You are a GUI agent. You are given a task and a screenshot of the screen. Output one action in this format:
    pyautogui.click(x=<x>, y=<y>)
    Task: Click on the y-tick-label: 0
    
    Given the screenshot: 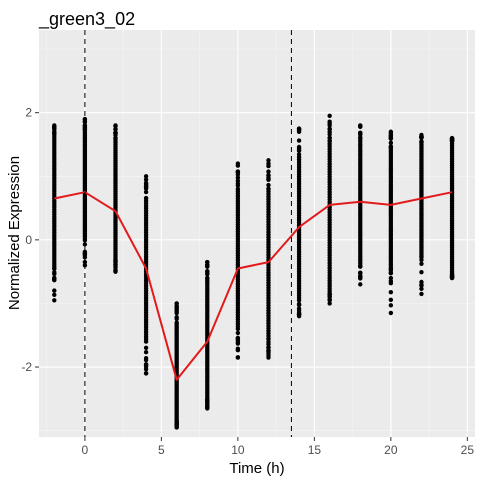 What is the action you would take?
    pyautogui.click(x=28, y=240)
    